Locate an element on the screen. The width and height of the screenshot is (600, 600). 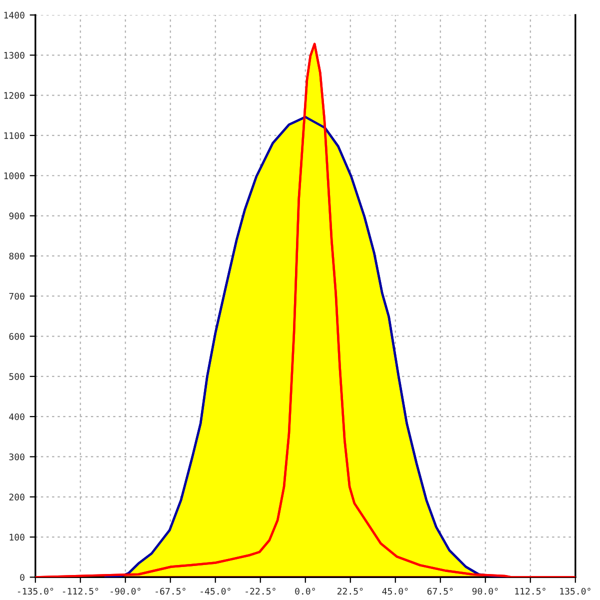
y-tick-label: 700 is located at coordinates (16, 296).